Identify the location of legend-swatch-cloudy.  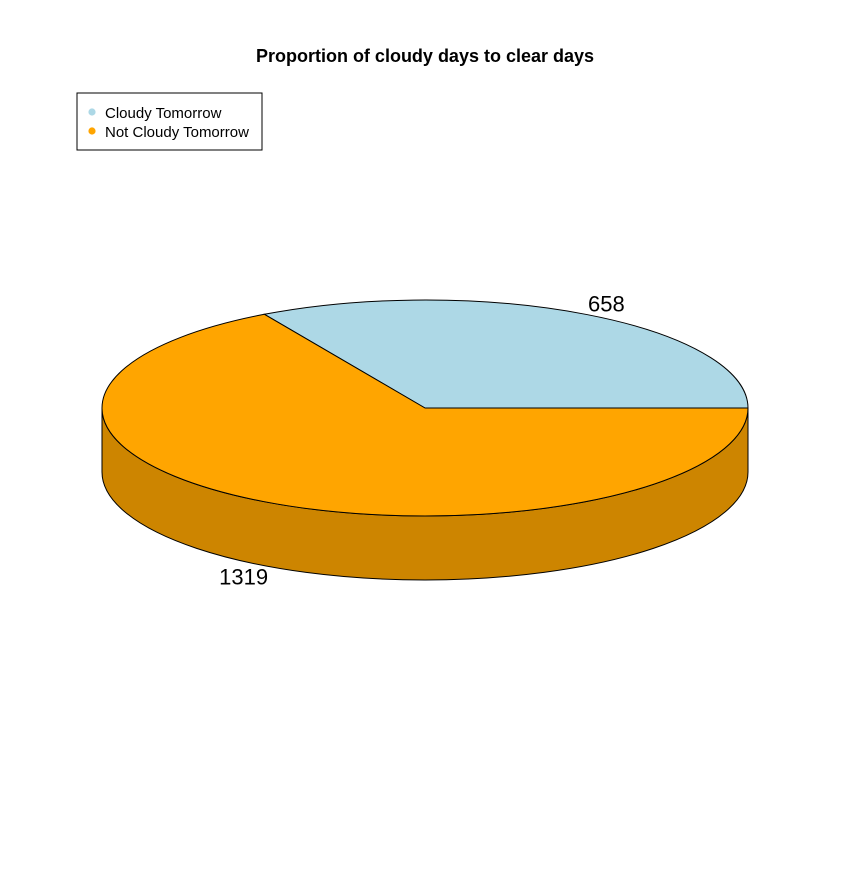
(92, 112).